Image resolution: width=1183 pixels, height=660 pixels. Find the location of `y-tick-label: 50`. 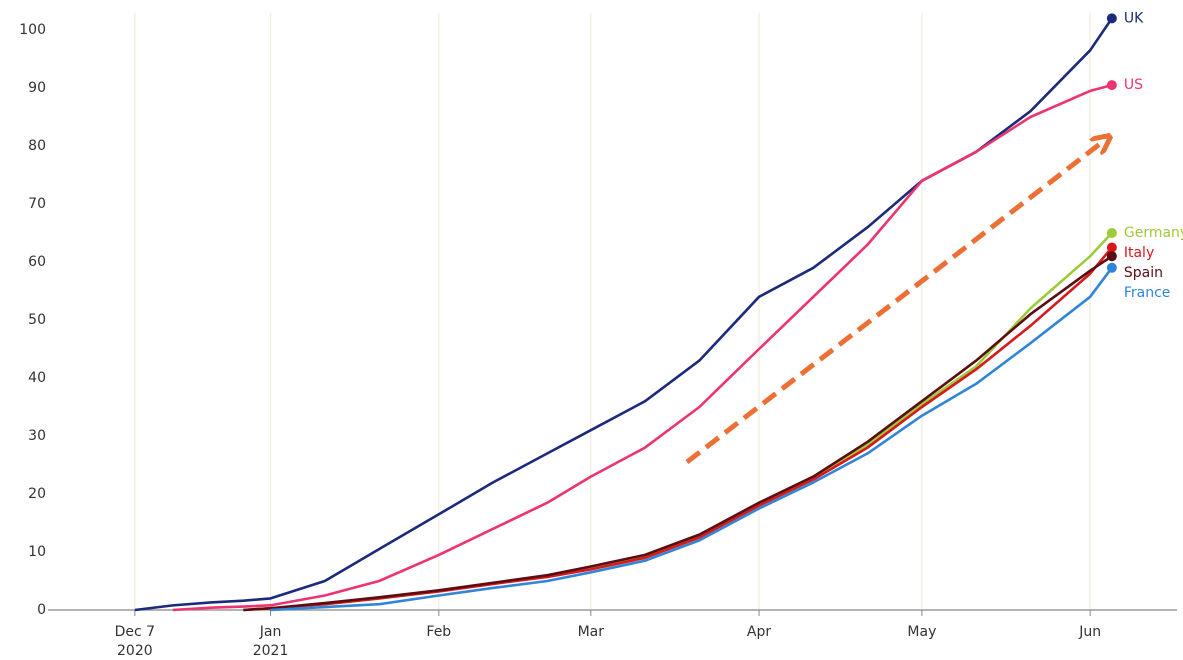

y-tick-label: 50 is located at coordinates (37, 320).